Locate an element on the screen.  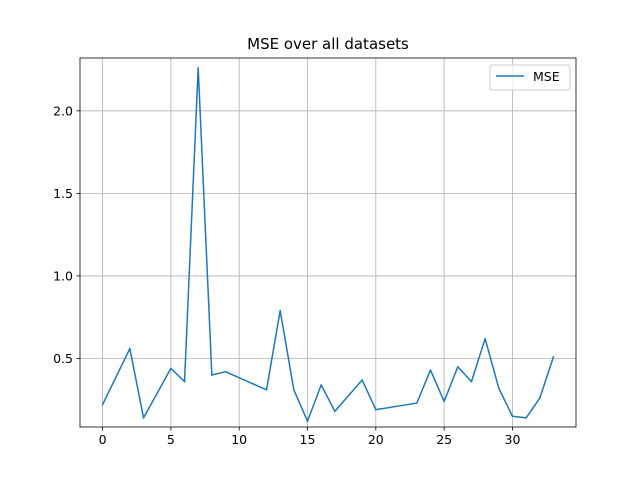
x-tick-label: 0 is located at coordinates (103, 439).